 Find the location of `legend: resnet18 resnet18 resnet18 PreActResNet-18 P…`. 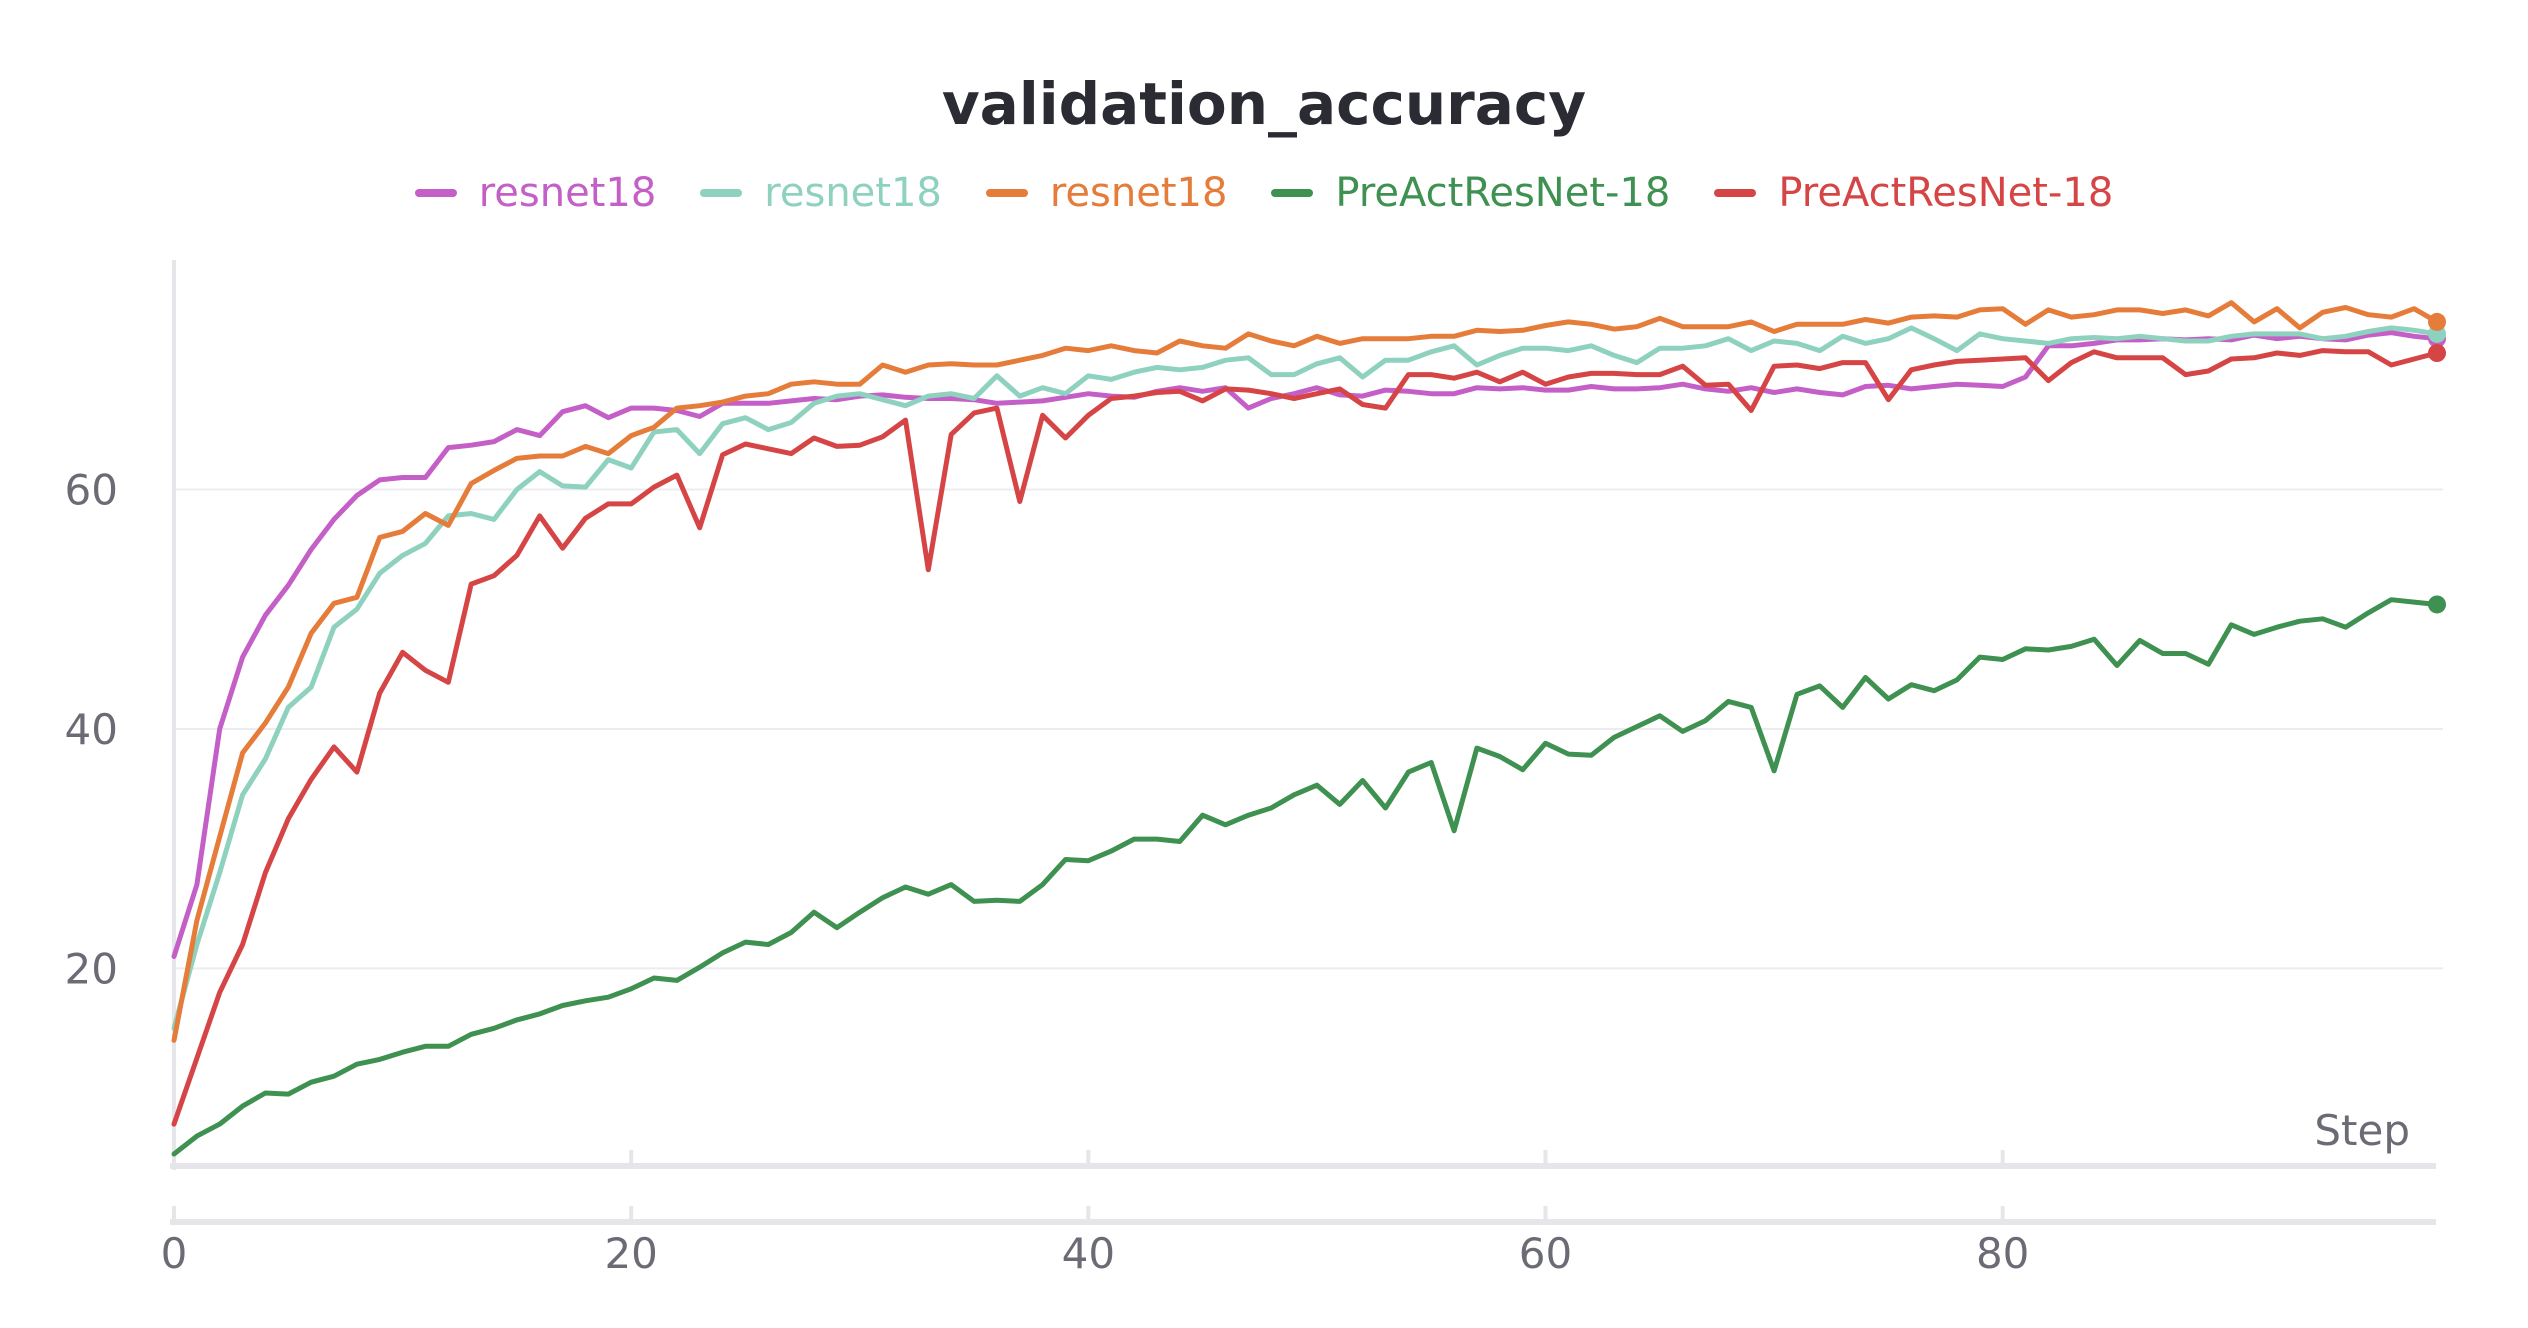

legend: resnet18 resnet18 resnet18 PreActResNet-18 P… is located at coordinates (1264, 192).